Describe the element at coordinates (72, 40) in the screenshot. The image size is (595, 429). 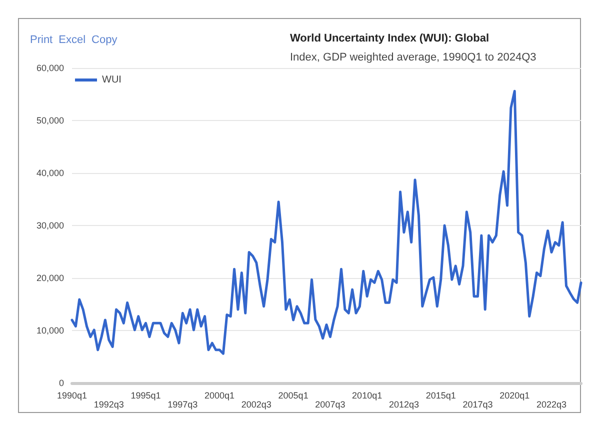
I see `text: Excel` at that location.